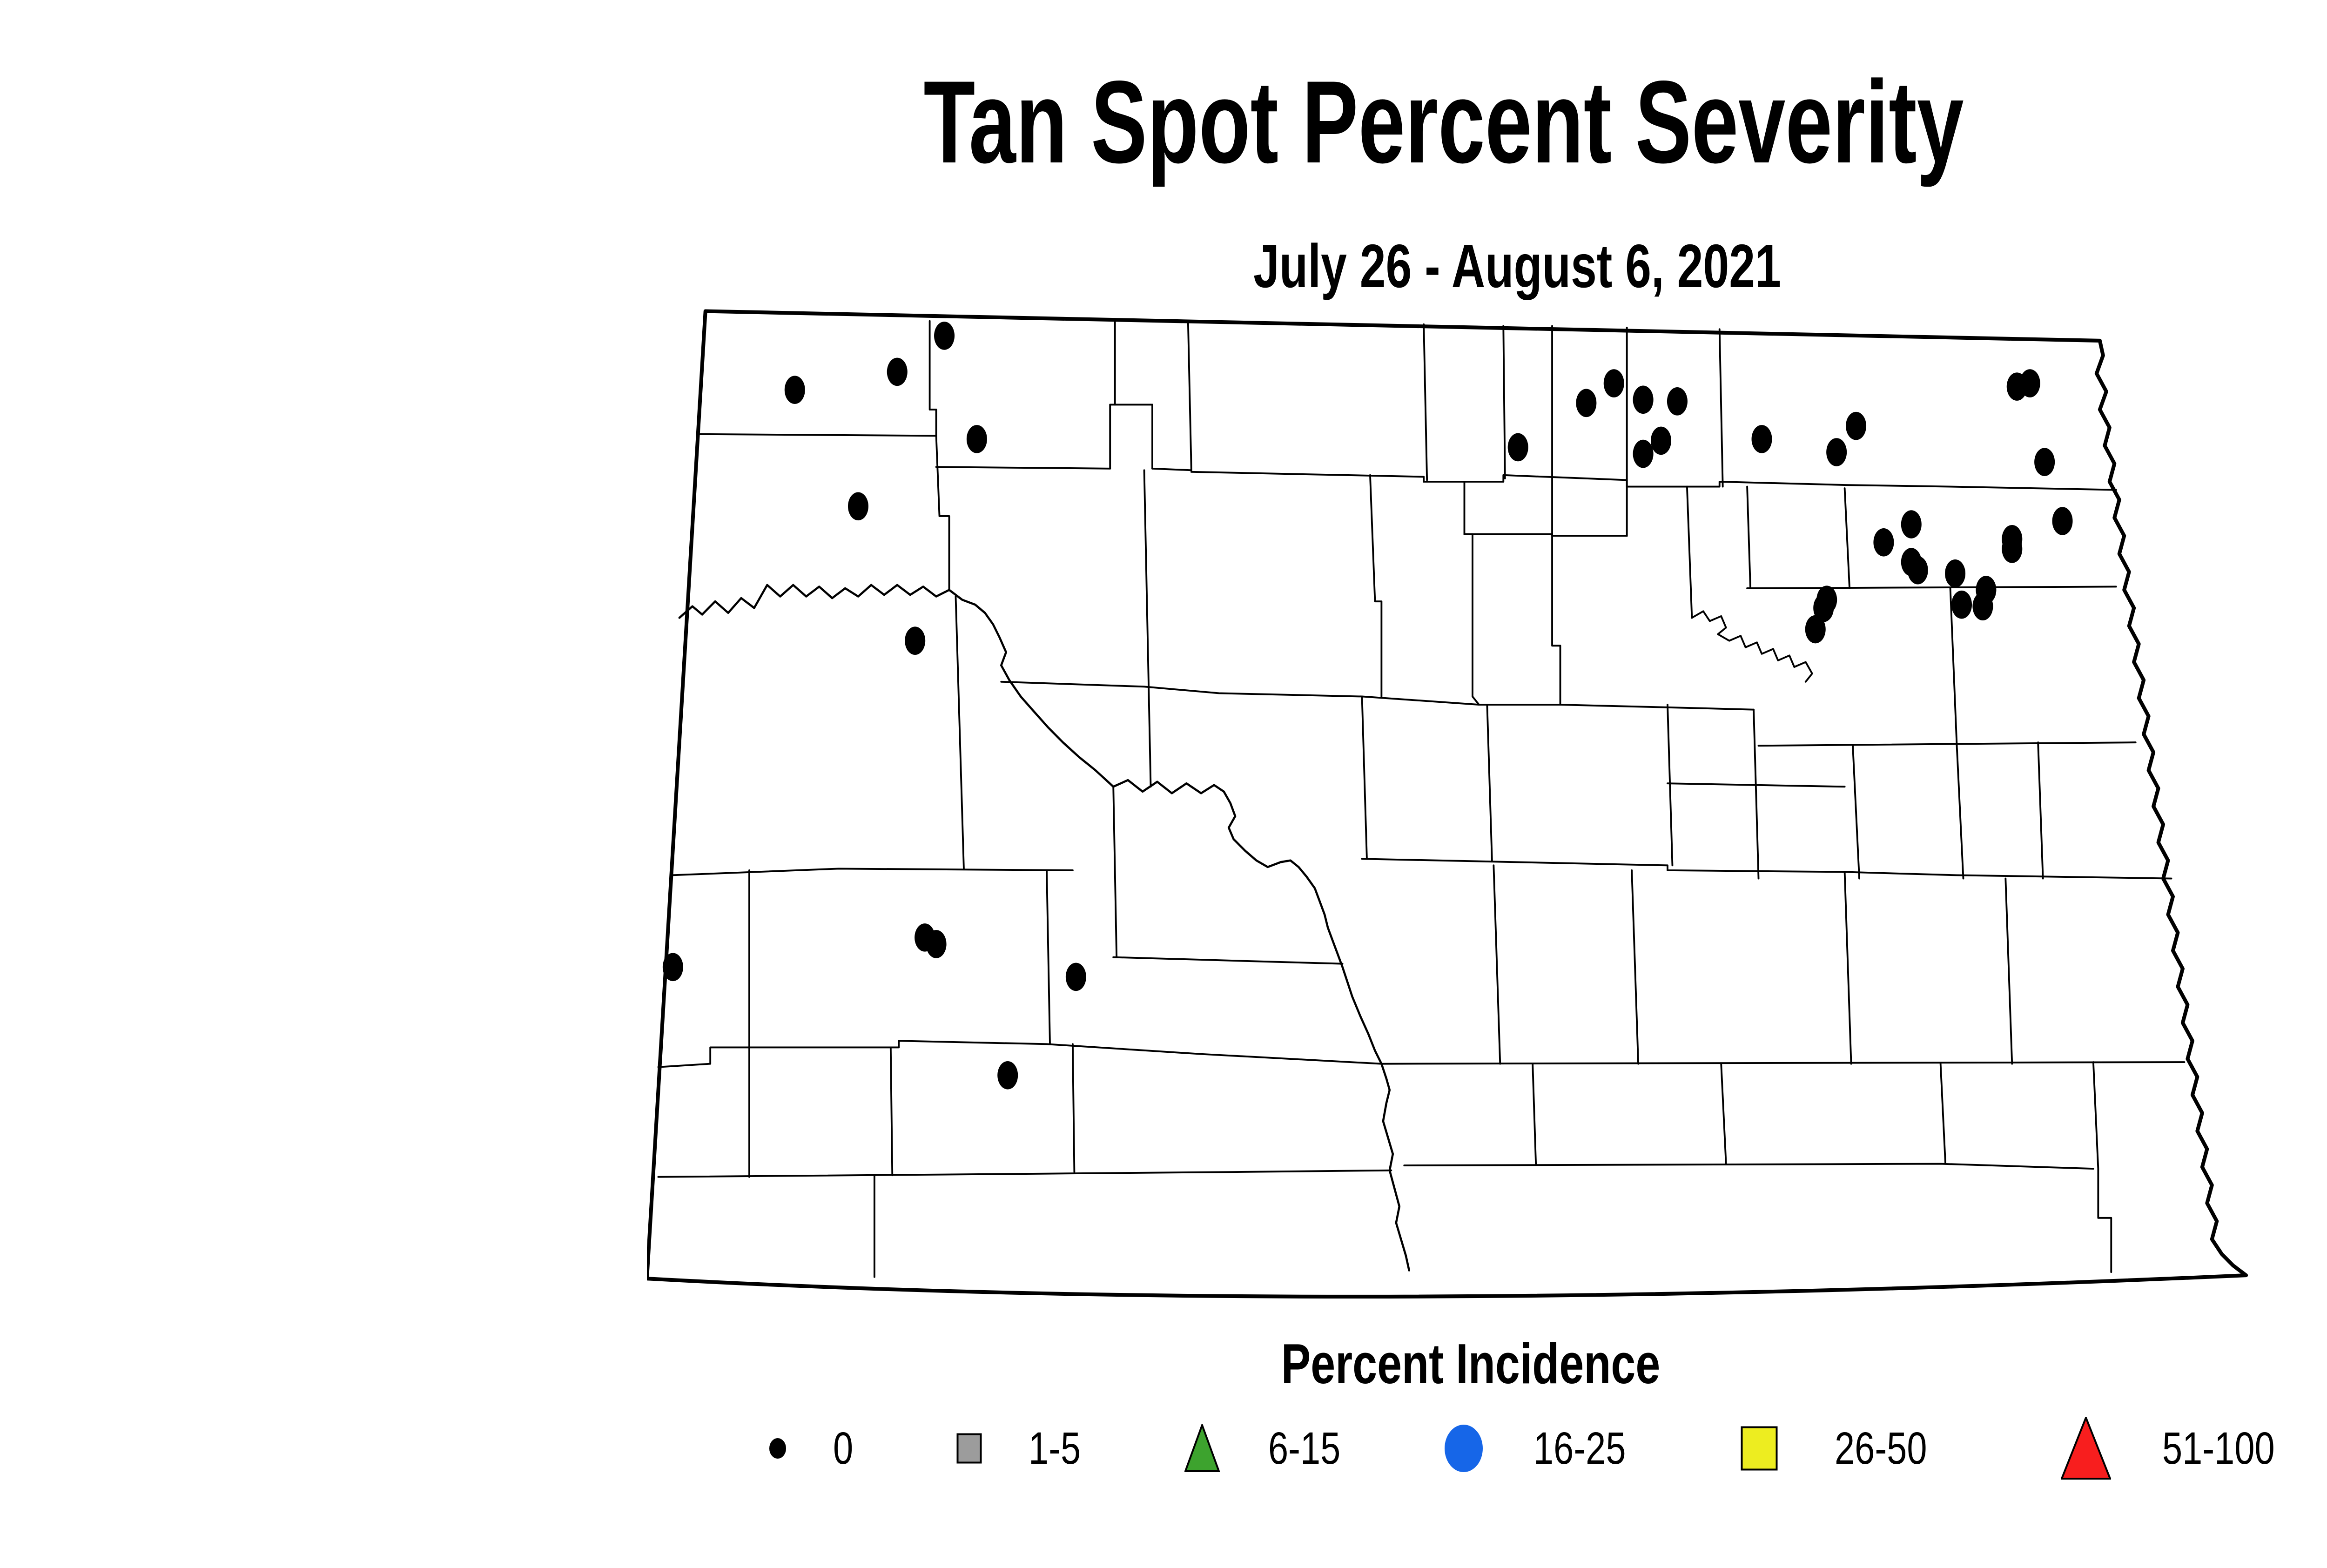 The width and height of the screenshot is (2327, 1568). What do you see at coordinates (1471, 1363) in the screenshot?
I see `legend-title: Percent Incidence` at bounding box center [1471, 1363].